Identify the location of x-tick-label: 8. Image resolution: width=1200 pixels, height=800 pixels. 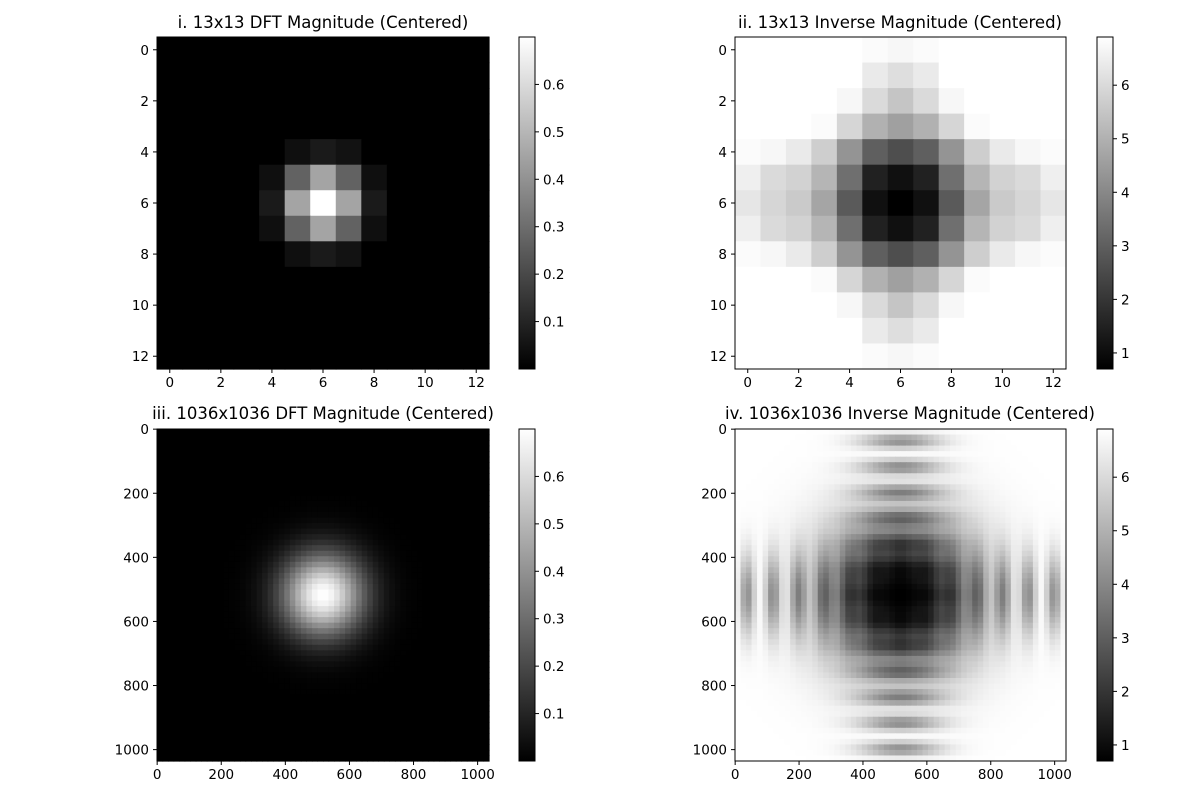
(374, 383).